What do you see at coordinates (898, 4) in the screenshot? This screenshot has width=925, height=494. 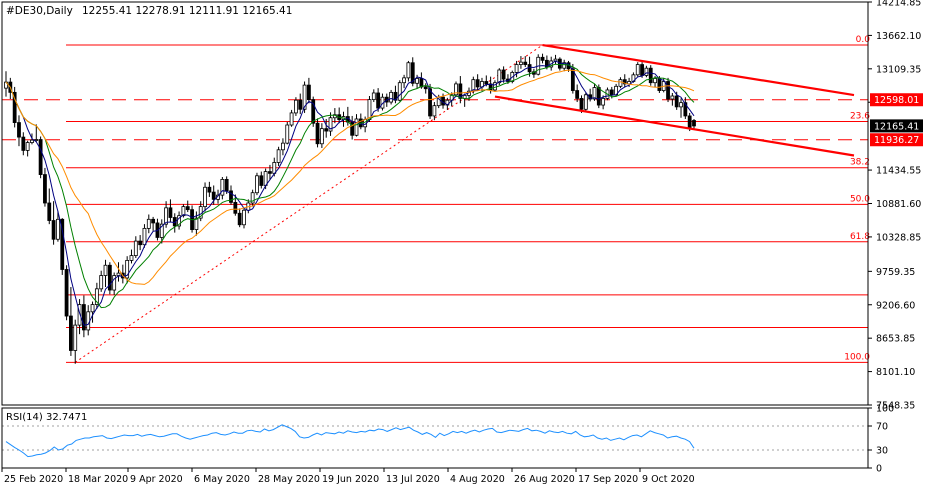 I see `price-axis-label: 14214.85` at bounding box center [898, 4].